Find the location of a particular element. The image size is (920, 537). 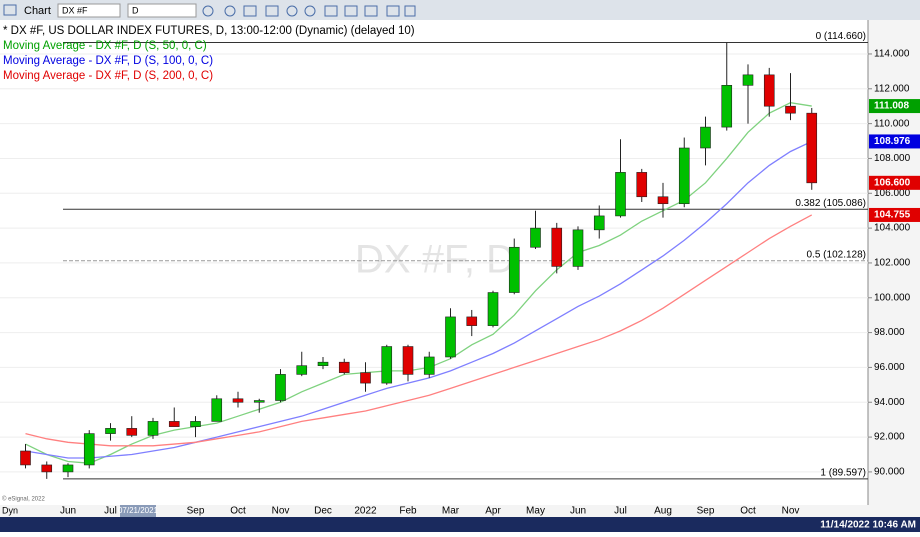

x-tick-label: Apr is located at coordinates (493, 511).